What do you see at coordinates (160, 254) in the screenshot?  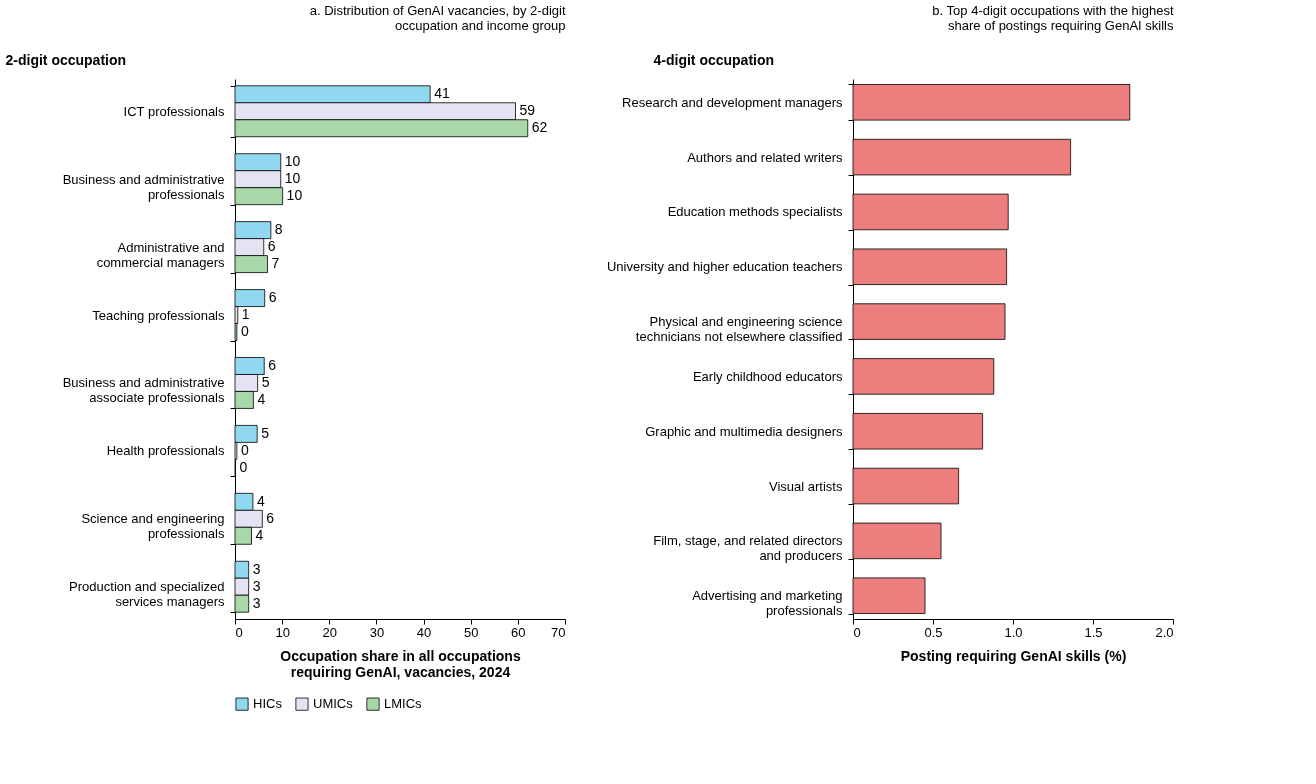 I see `y-tick-label: Administrative and commercial managers` at bounding box center [160, 254].